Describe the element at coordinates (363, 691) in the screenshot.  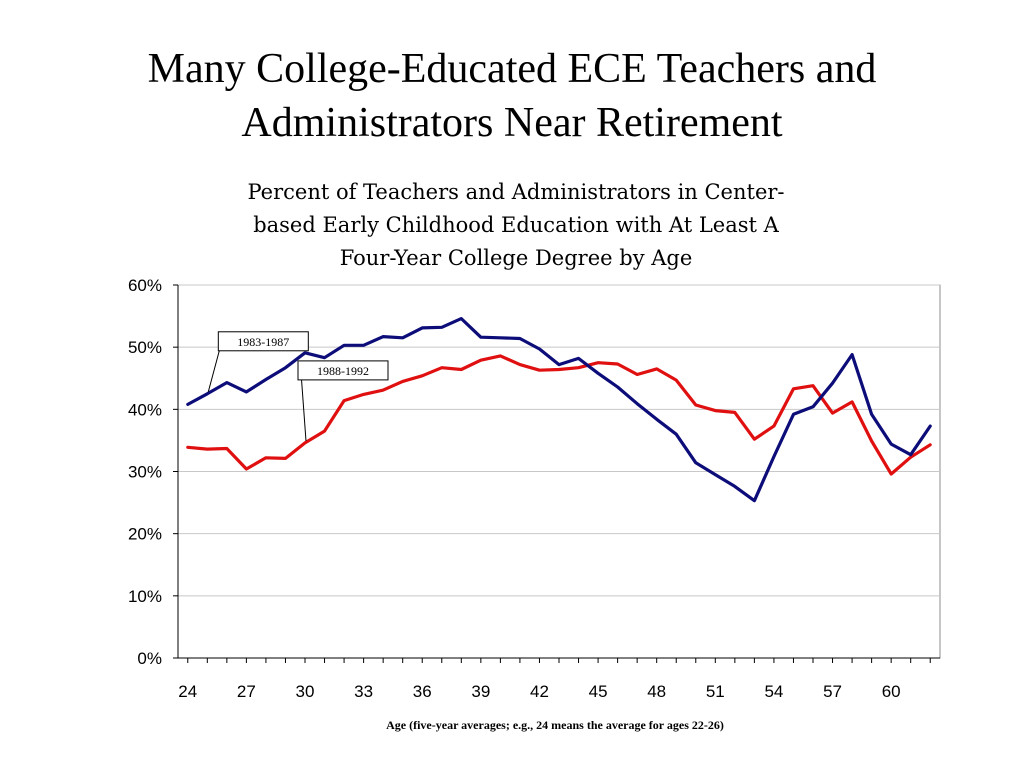
I see `x-tick-label: 33` at that location.